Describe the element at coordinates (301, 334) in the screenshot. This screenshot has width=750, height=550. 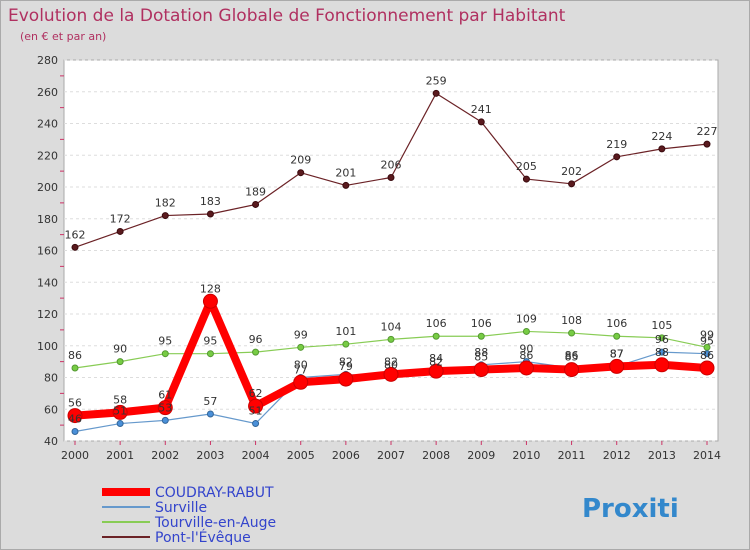
I see `data-label: 99` at that location.